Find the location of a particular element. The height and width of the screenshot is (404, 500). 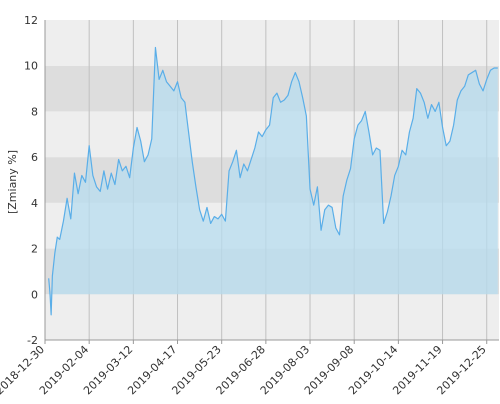

y-tick-label-4: 4 is located at coordinates (34, 203).